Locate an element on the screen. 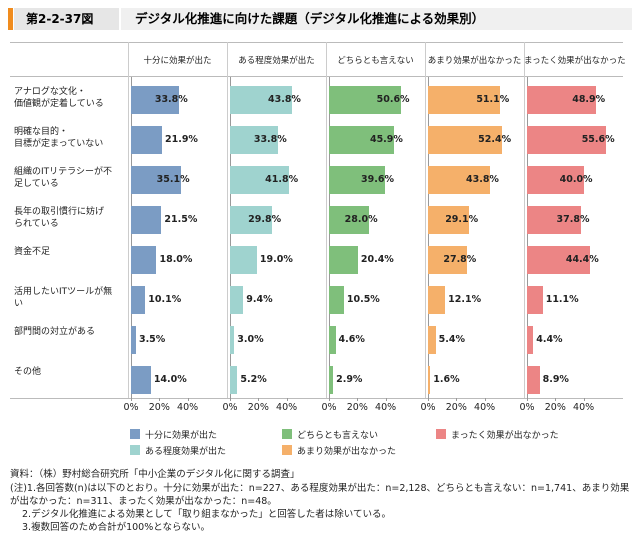  note: 2.デジタル化推進による効果として「取り組まなかった」と回答した者は除いている。 is located at coordinates (207, 514).